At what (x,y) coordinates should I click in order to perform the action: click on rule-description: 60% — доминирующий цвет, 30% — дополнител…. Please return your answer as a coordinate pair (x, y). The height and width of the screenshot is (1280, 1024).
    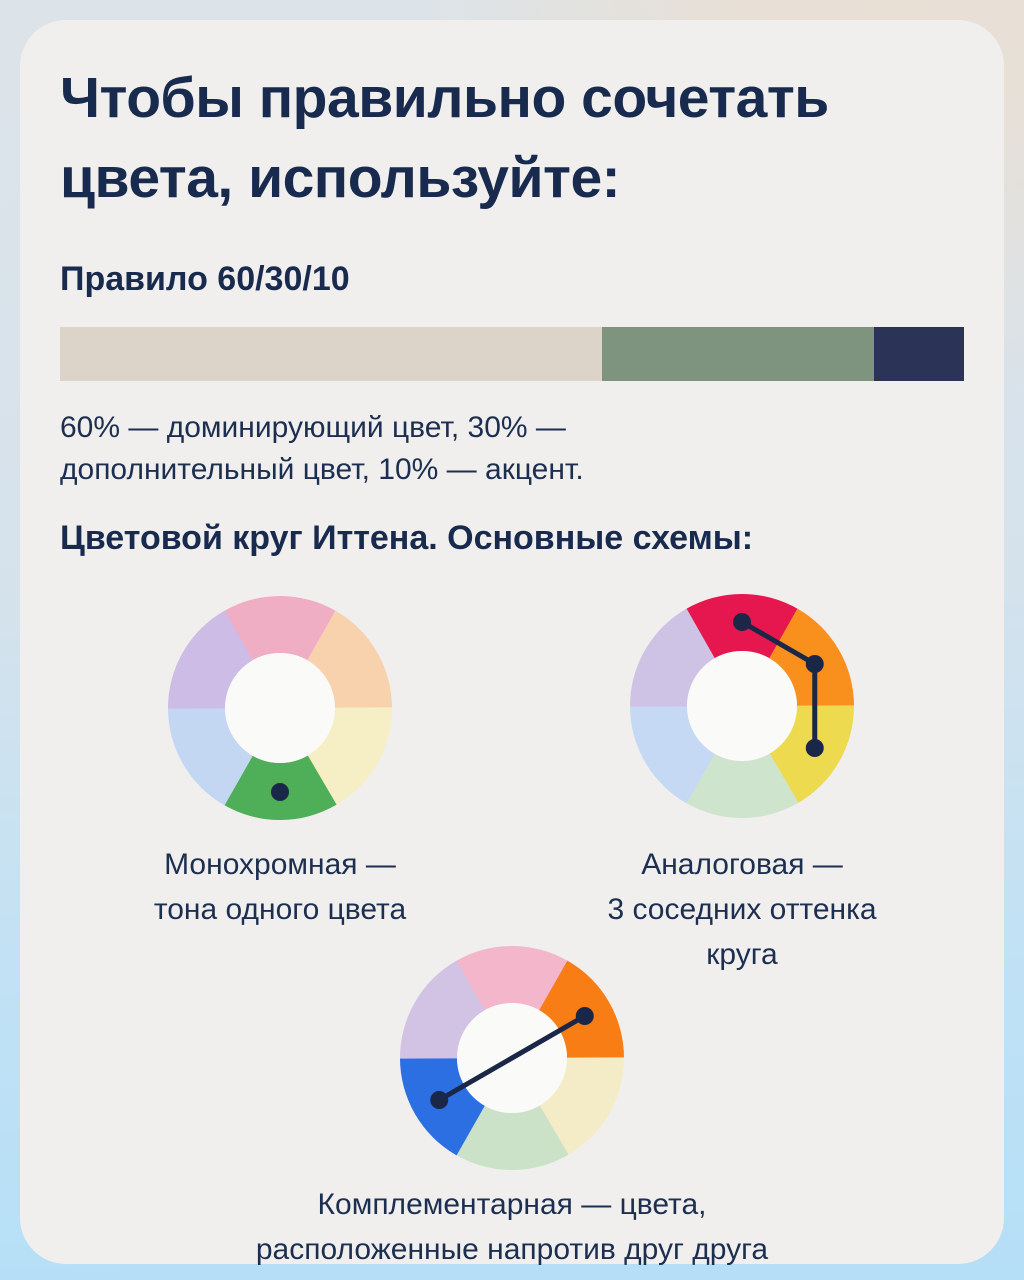
    Looking at the image, I should click on (322, 448).